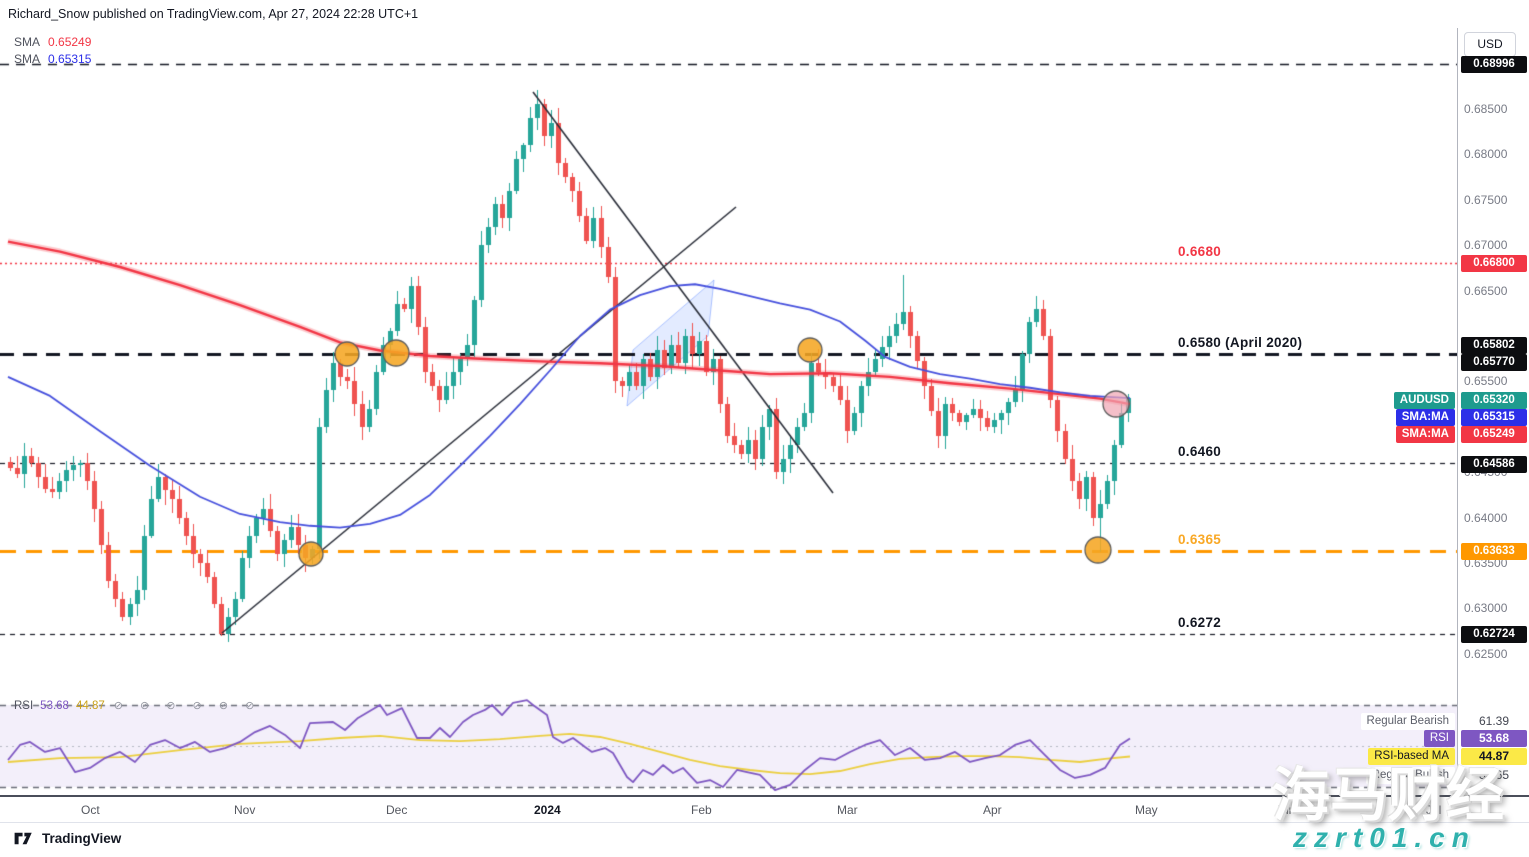  I want to click on time-tick-apr: Apr, so click(992, 810).